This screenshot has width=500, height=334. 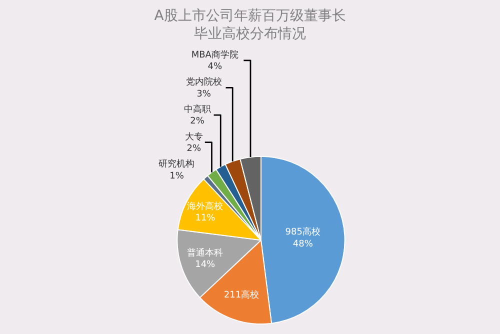 What do you see at coordinates (205, 265) in the screenshot?
I see `data-label: 14%` at bounding box center [205, 265].